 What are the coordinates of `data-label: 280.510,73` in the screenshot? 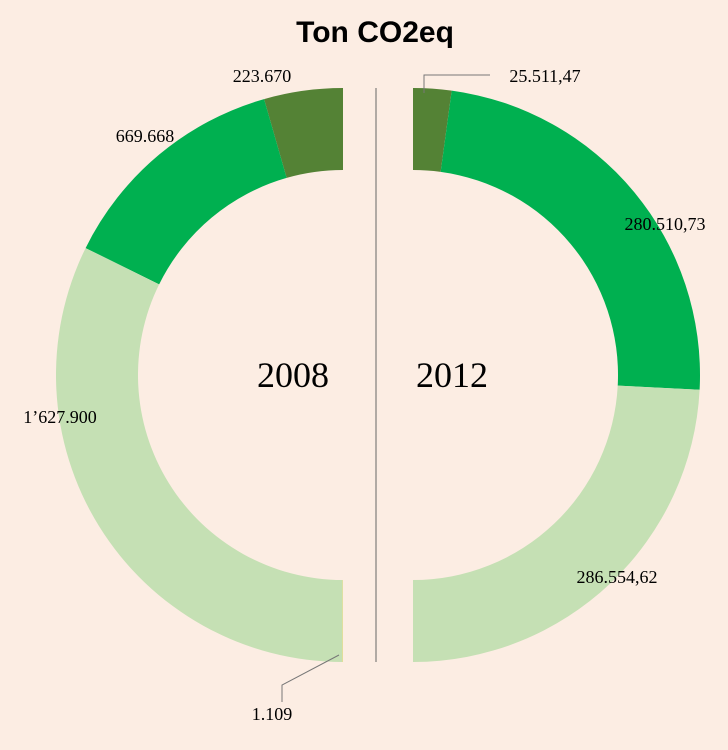 It's located at (665, 224).